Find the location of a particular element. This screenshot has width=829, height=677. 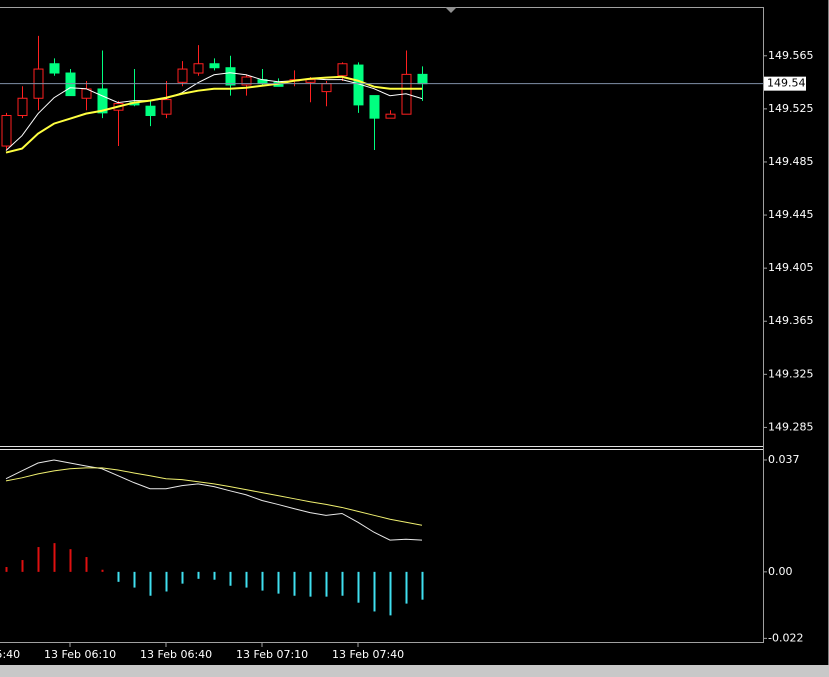

y-tick-label: 149.485 is located at coordinates (791, 161).